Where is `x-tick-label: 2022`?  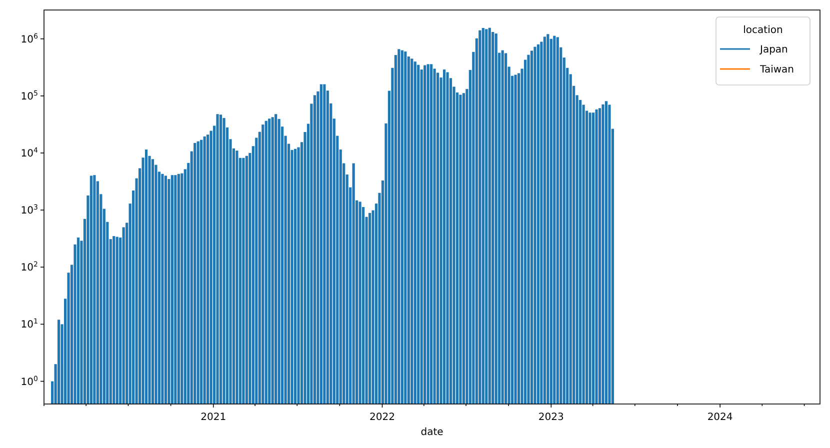
x-tick-label: 2022 is located at coordinates (382, 417).